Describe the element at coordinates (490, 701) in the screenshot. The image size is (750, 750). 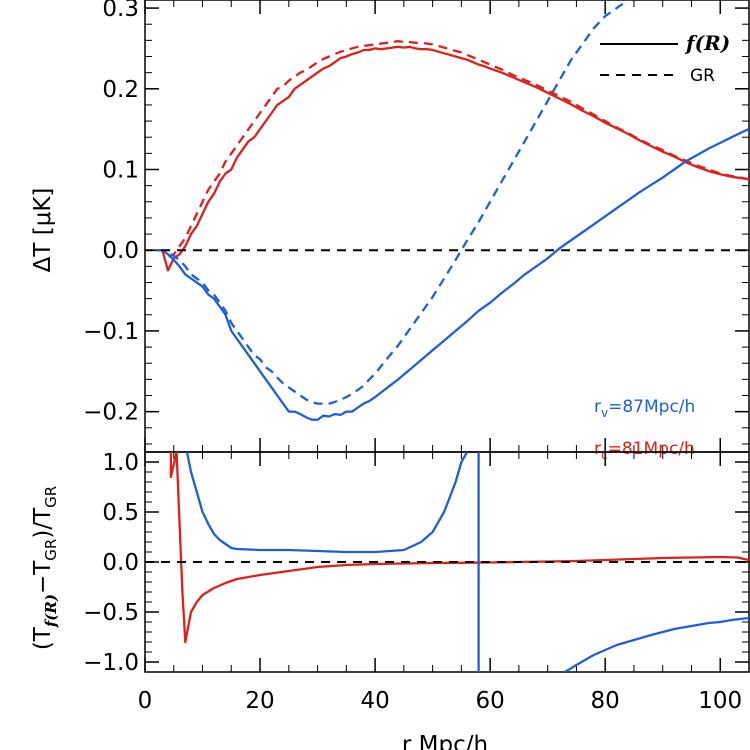
I see `x-tick-label: 60` at that location.